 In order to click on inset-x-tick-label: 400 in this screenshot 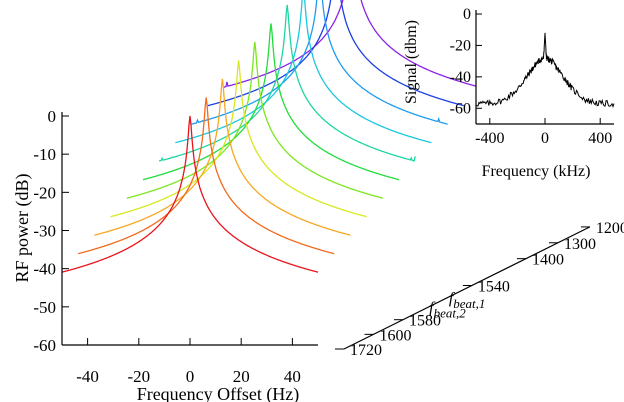, I will do `click(600, 138)`.